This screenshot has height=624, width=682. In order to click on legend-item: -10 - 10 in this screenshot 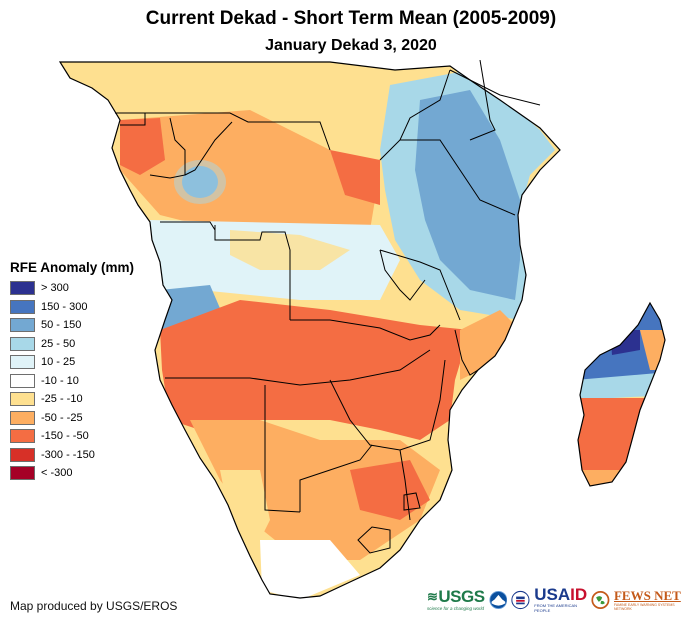, I will do `click(72, 381)`.